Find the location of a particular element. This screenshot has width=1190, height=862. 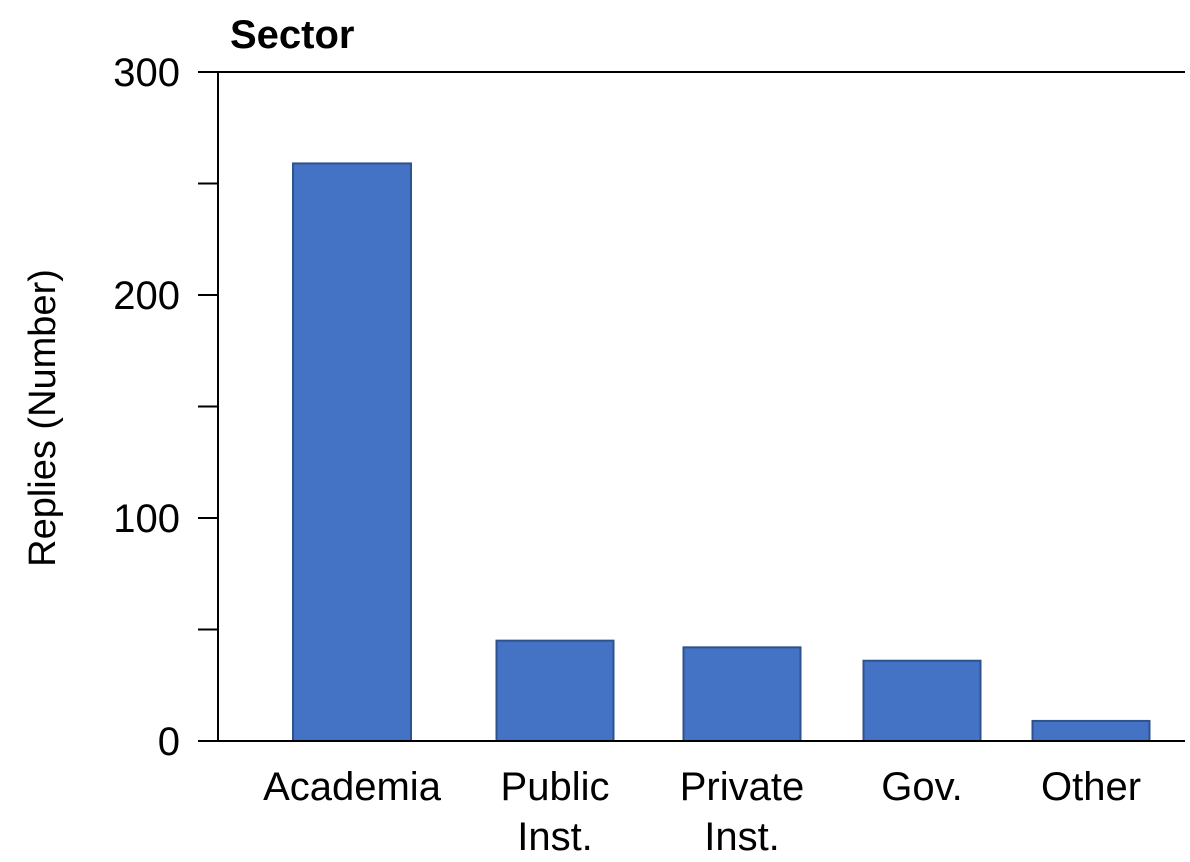

y-ticks-group: 0 100 200 300 is located at coordinates (165, 407).